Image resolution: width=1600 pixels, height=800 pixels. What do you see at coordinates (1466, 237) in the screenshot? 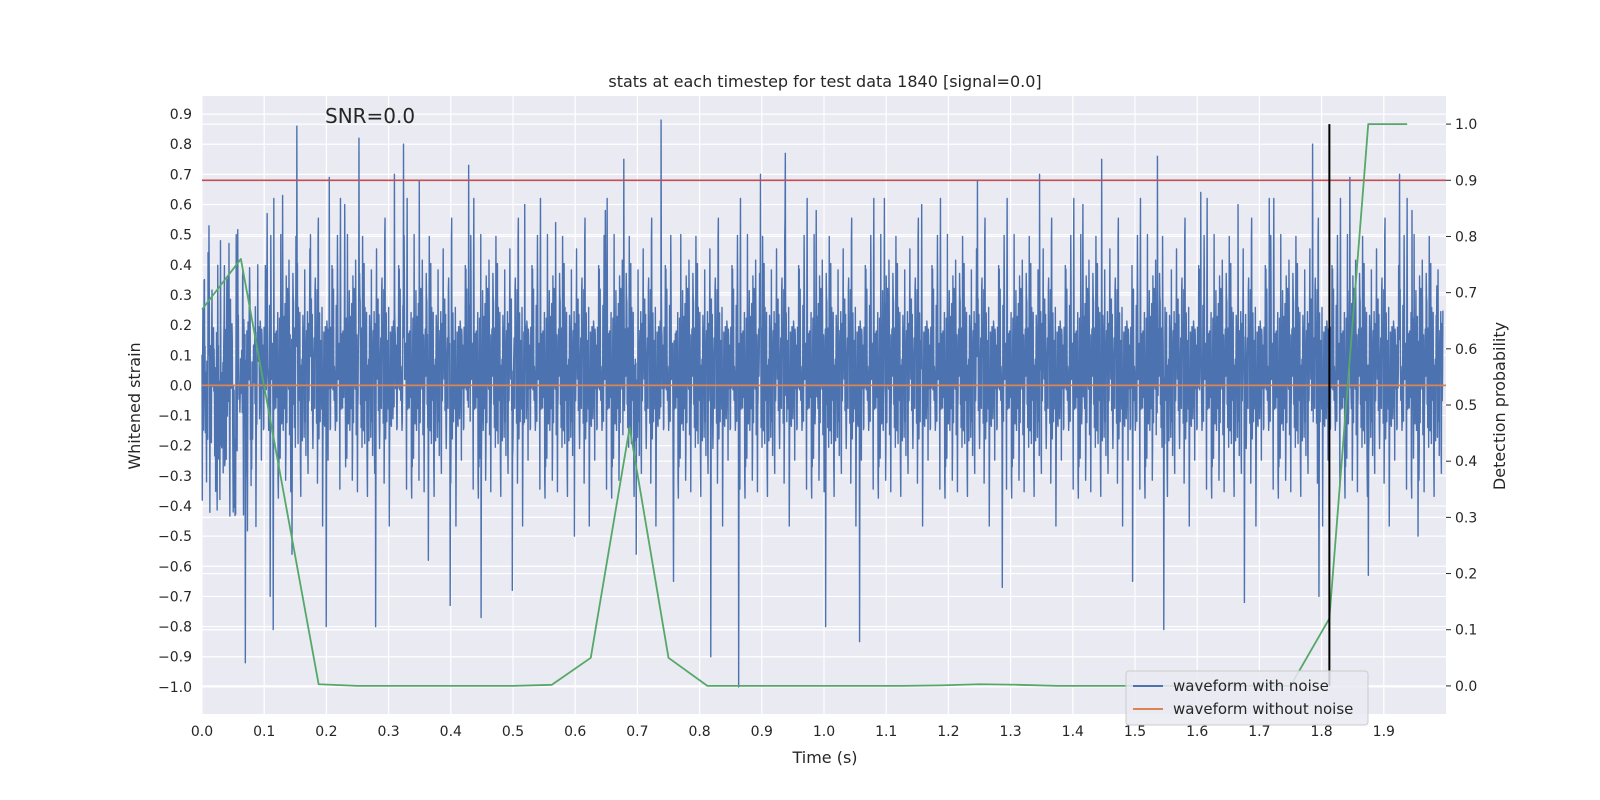
I see `y2-tick-label: 0.8` at bounding box center [1466, 237].